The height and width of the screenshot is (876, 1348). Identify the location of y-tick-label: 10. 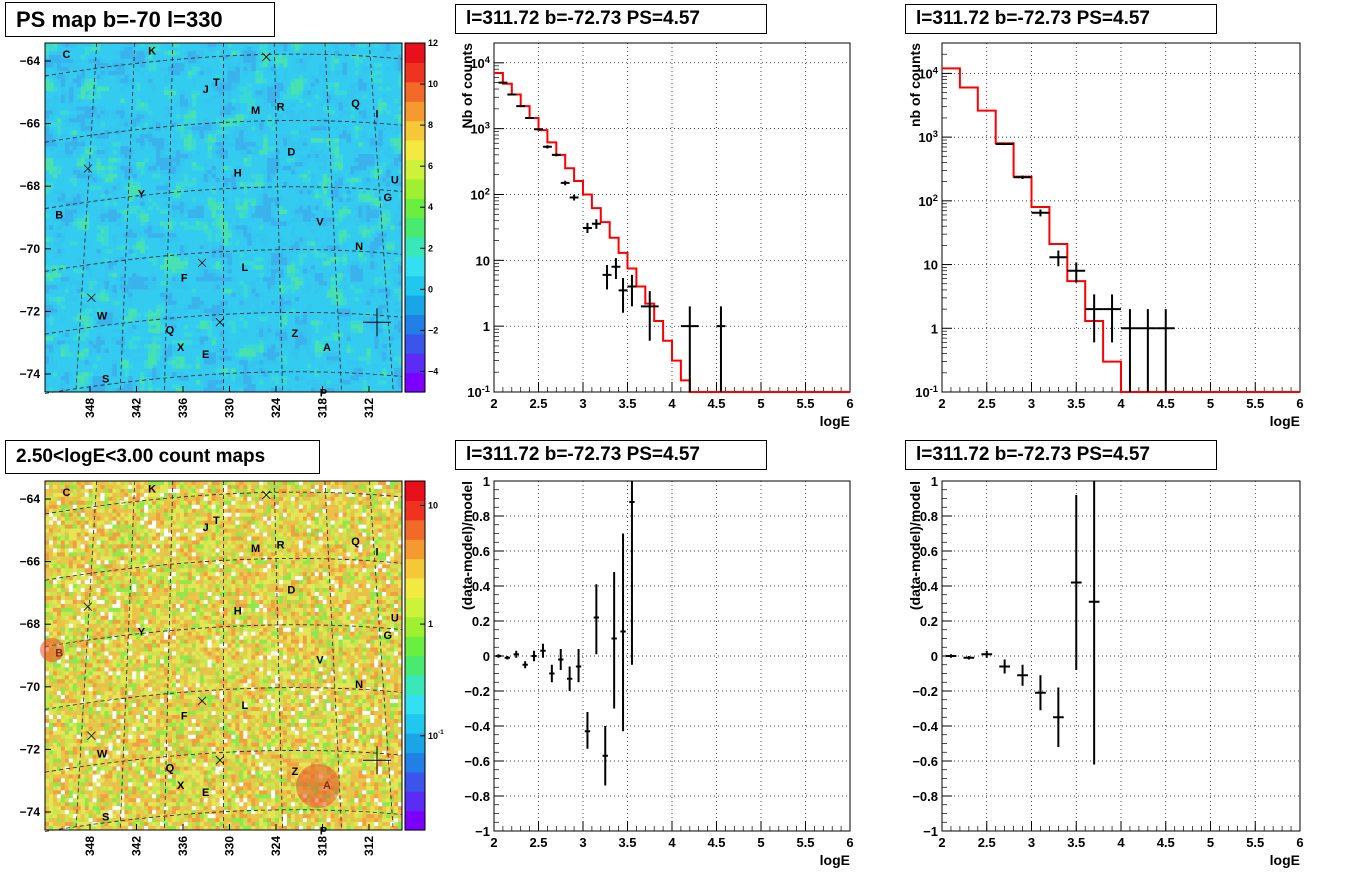
(483, 260).